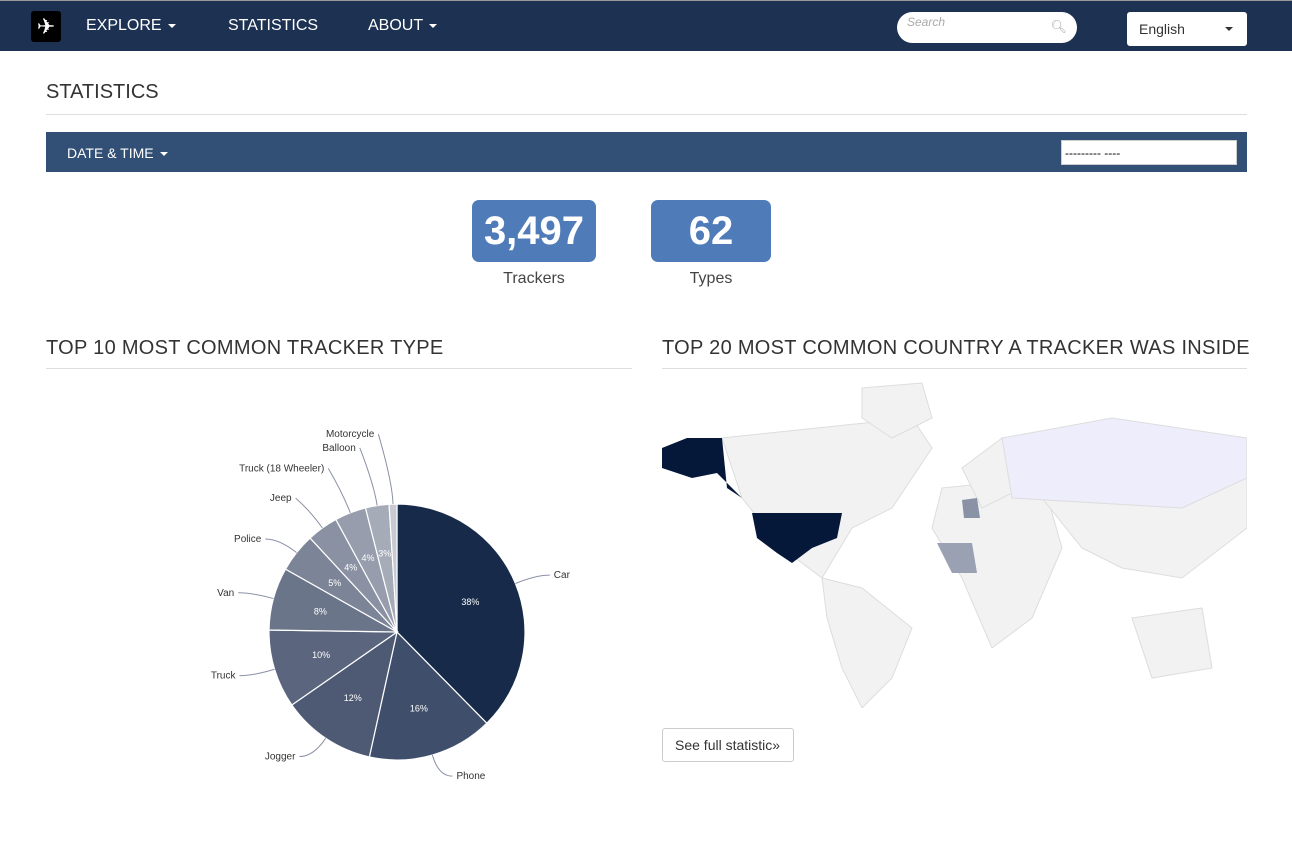 This screenshot has width=1292, height=851. Describe the element at coordinates (333, 667) in the screenshot. I see `pie-slice-truck` at that location.